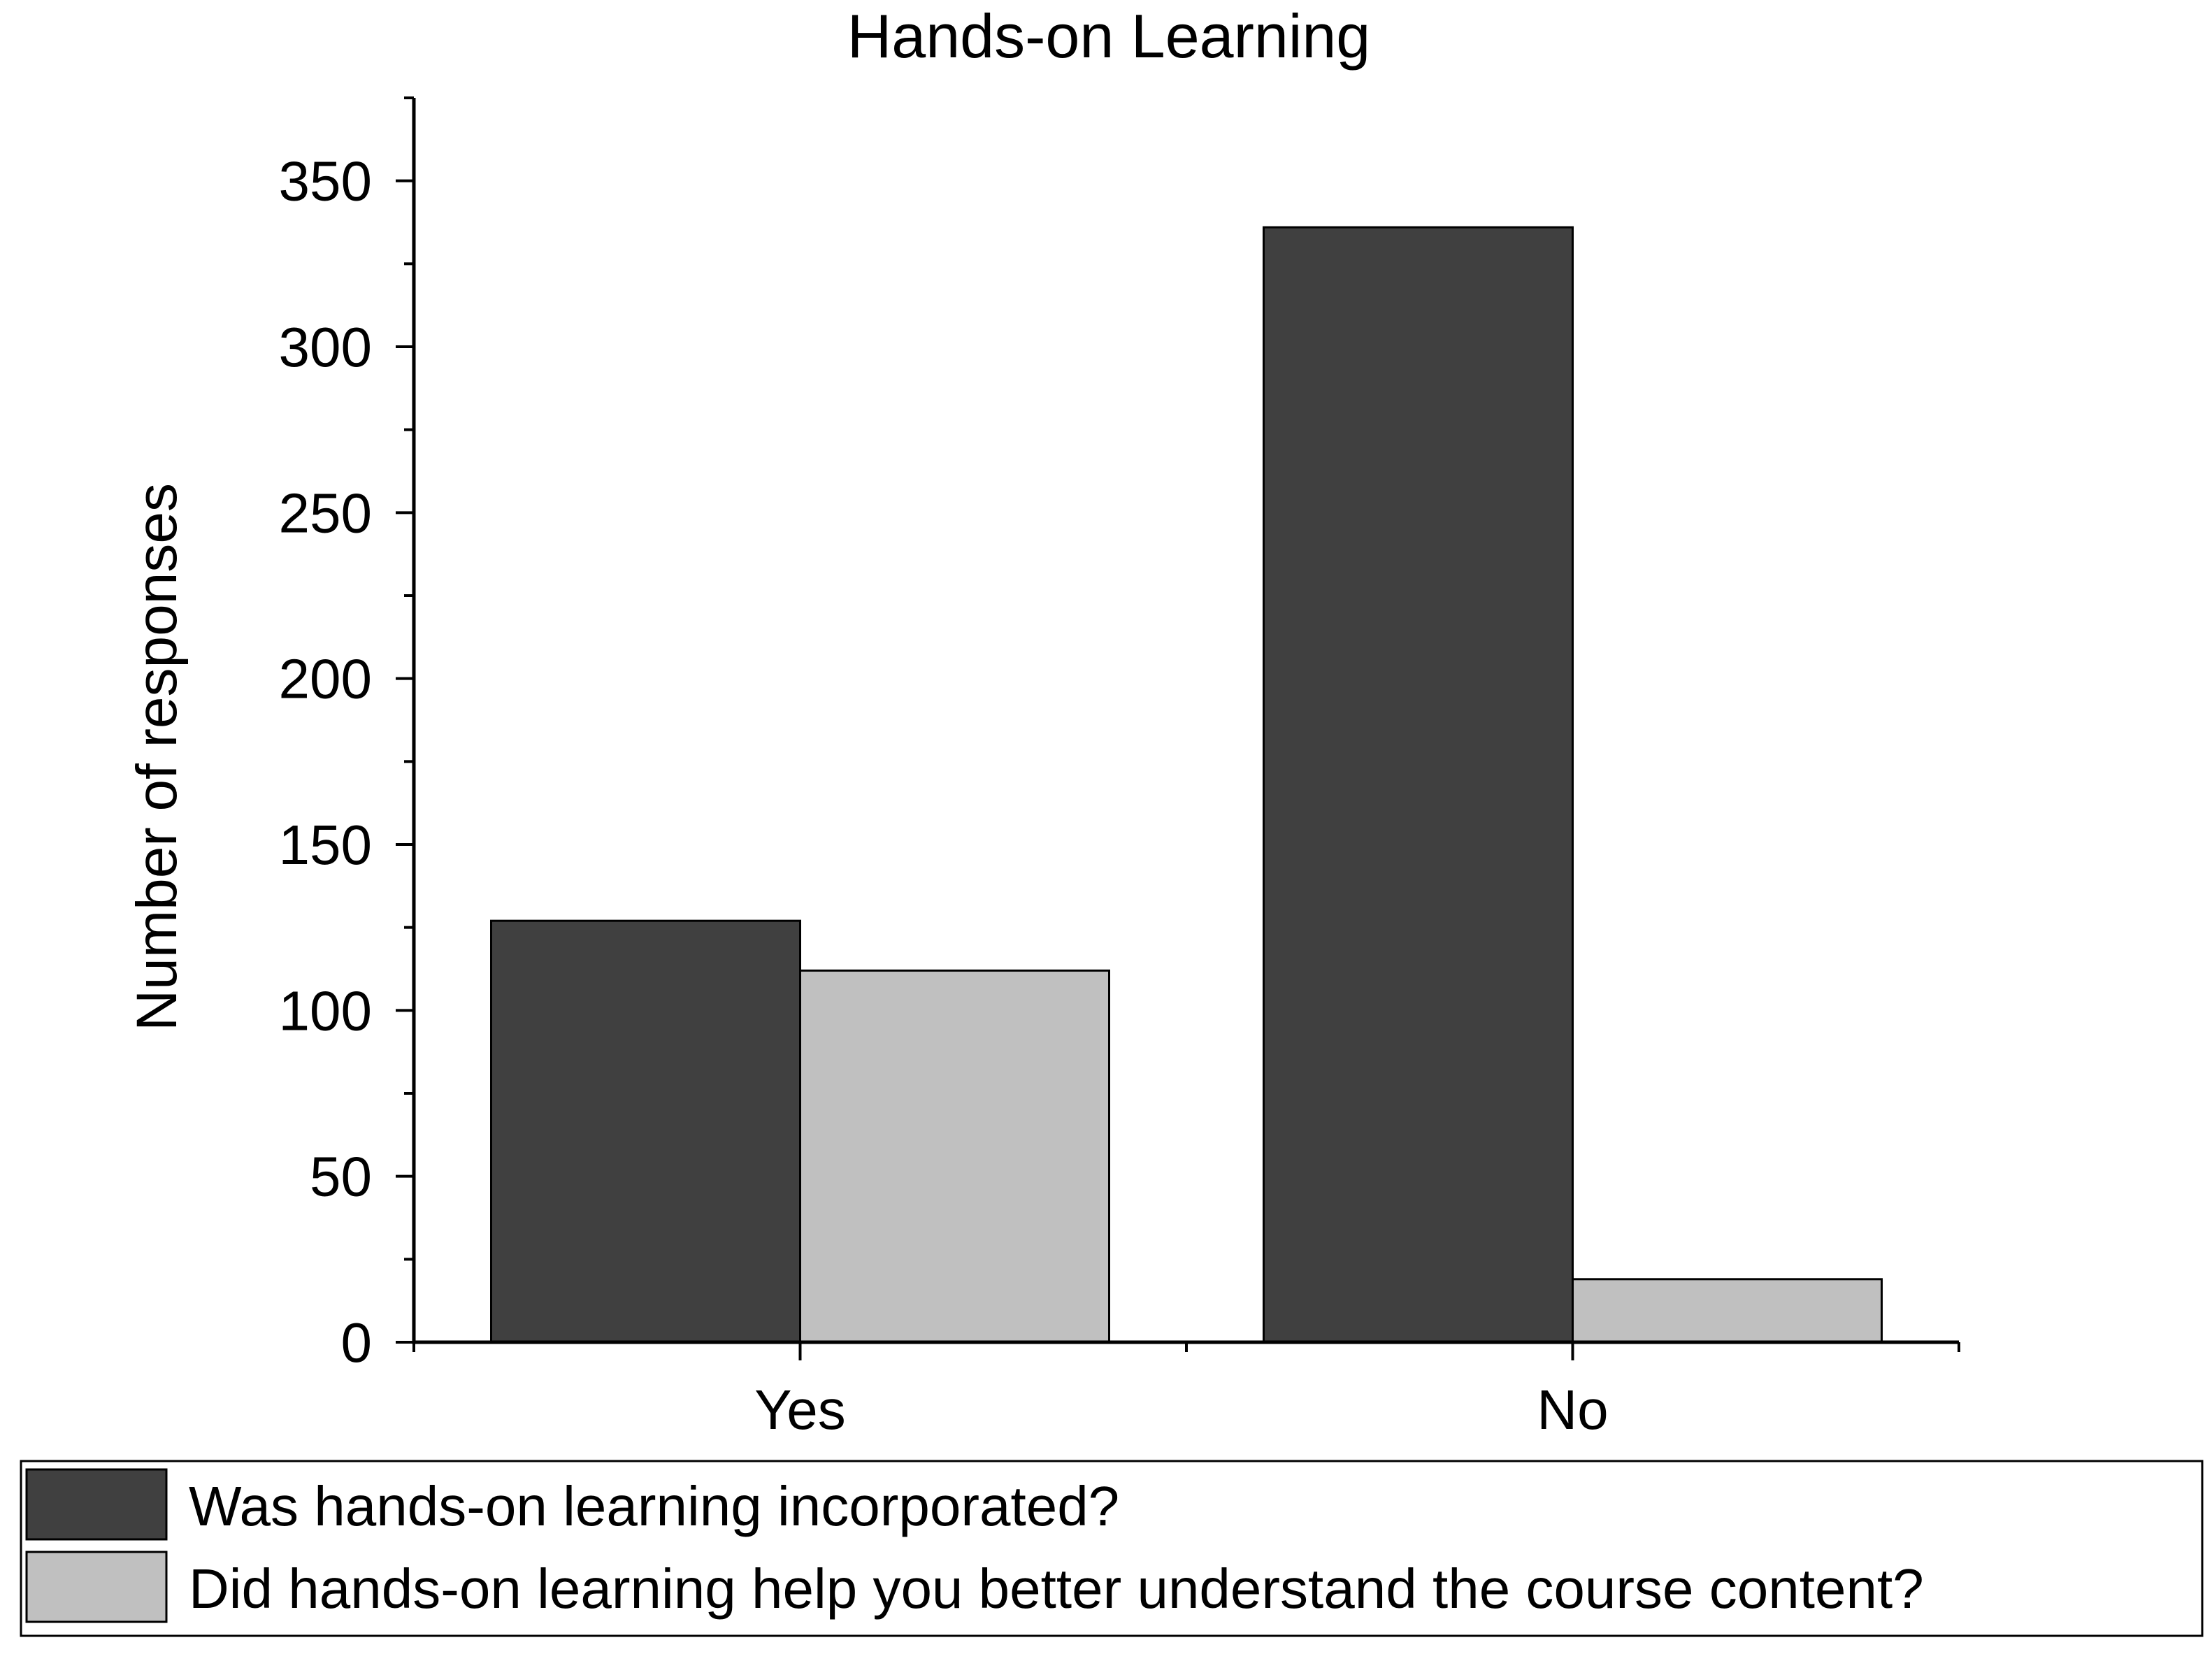 The height and width of the screenshot is (1654, 2212). What do you see at coordinates (357, 1342) in the screenshot?
I see `y-tick-label: 0` at bounding box center [357, 1342].